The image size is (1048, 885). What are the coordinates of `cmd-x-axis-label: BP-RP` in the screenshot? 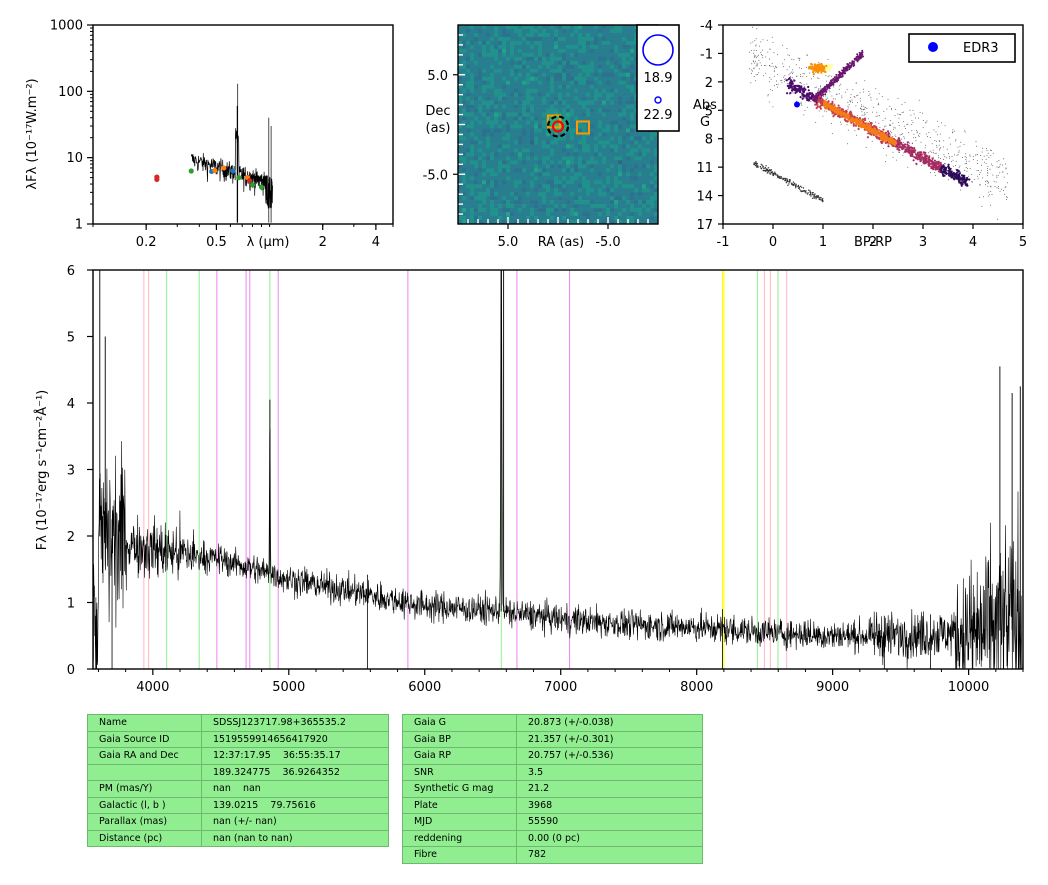 It's located at (873, 242).